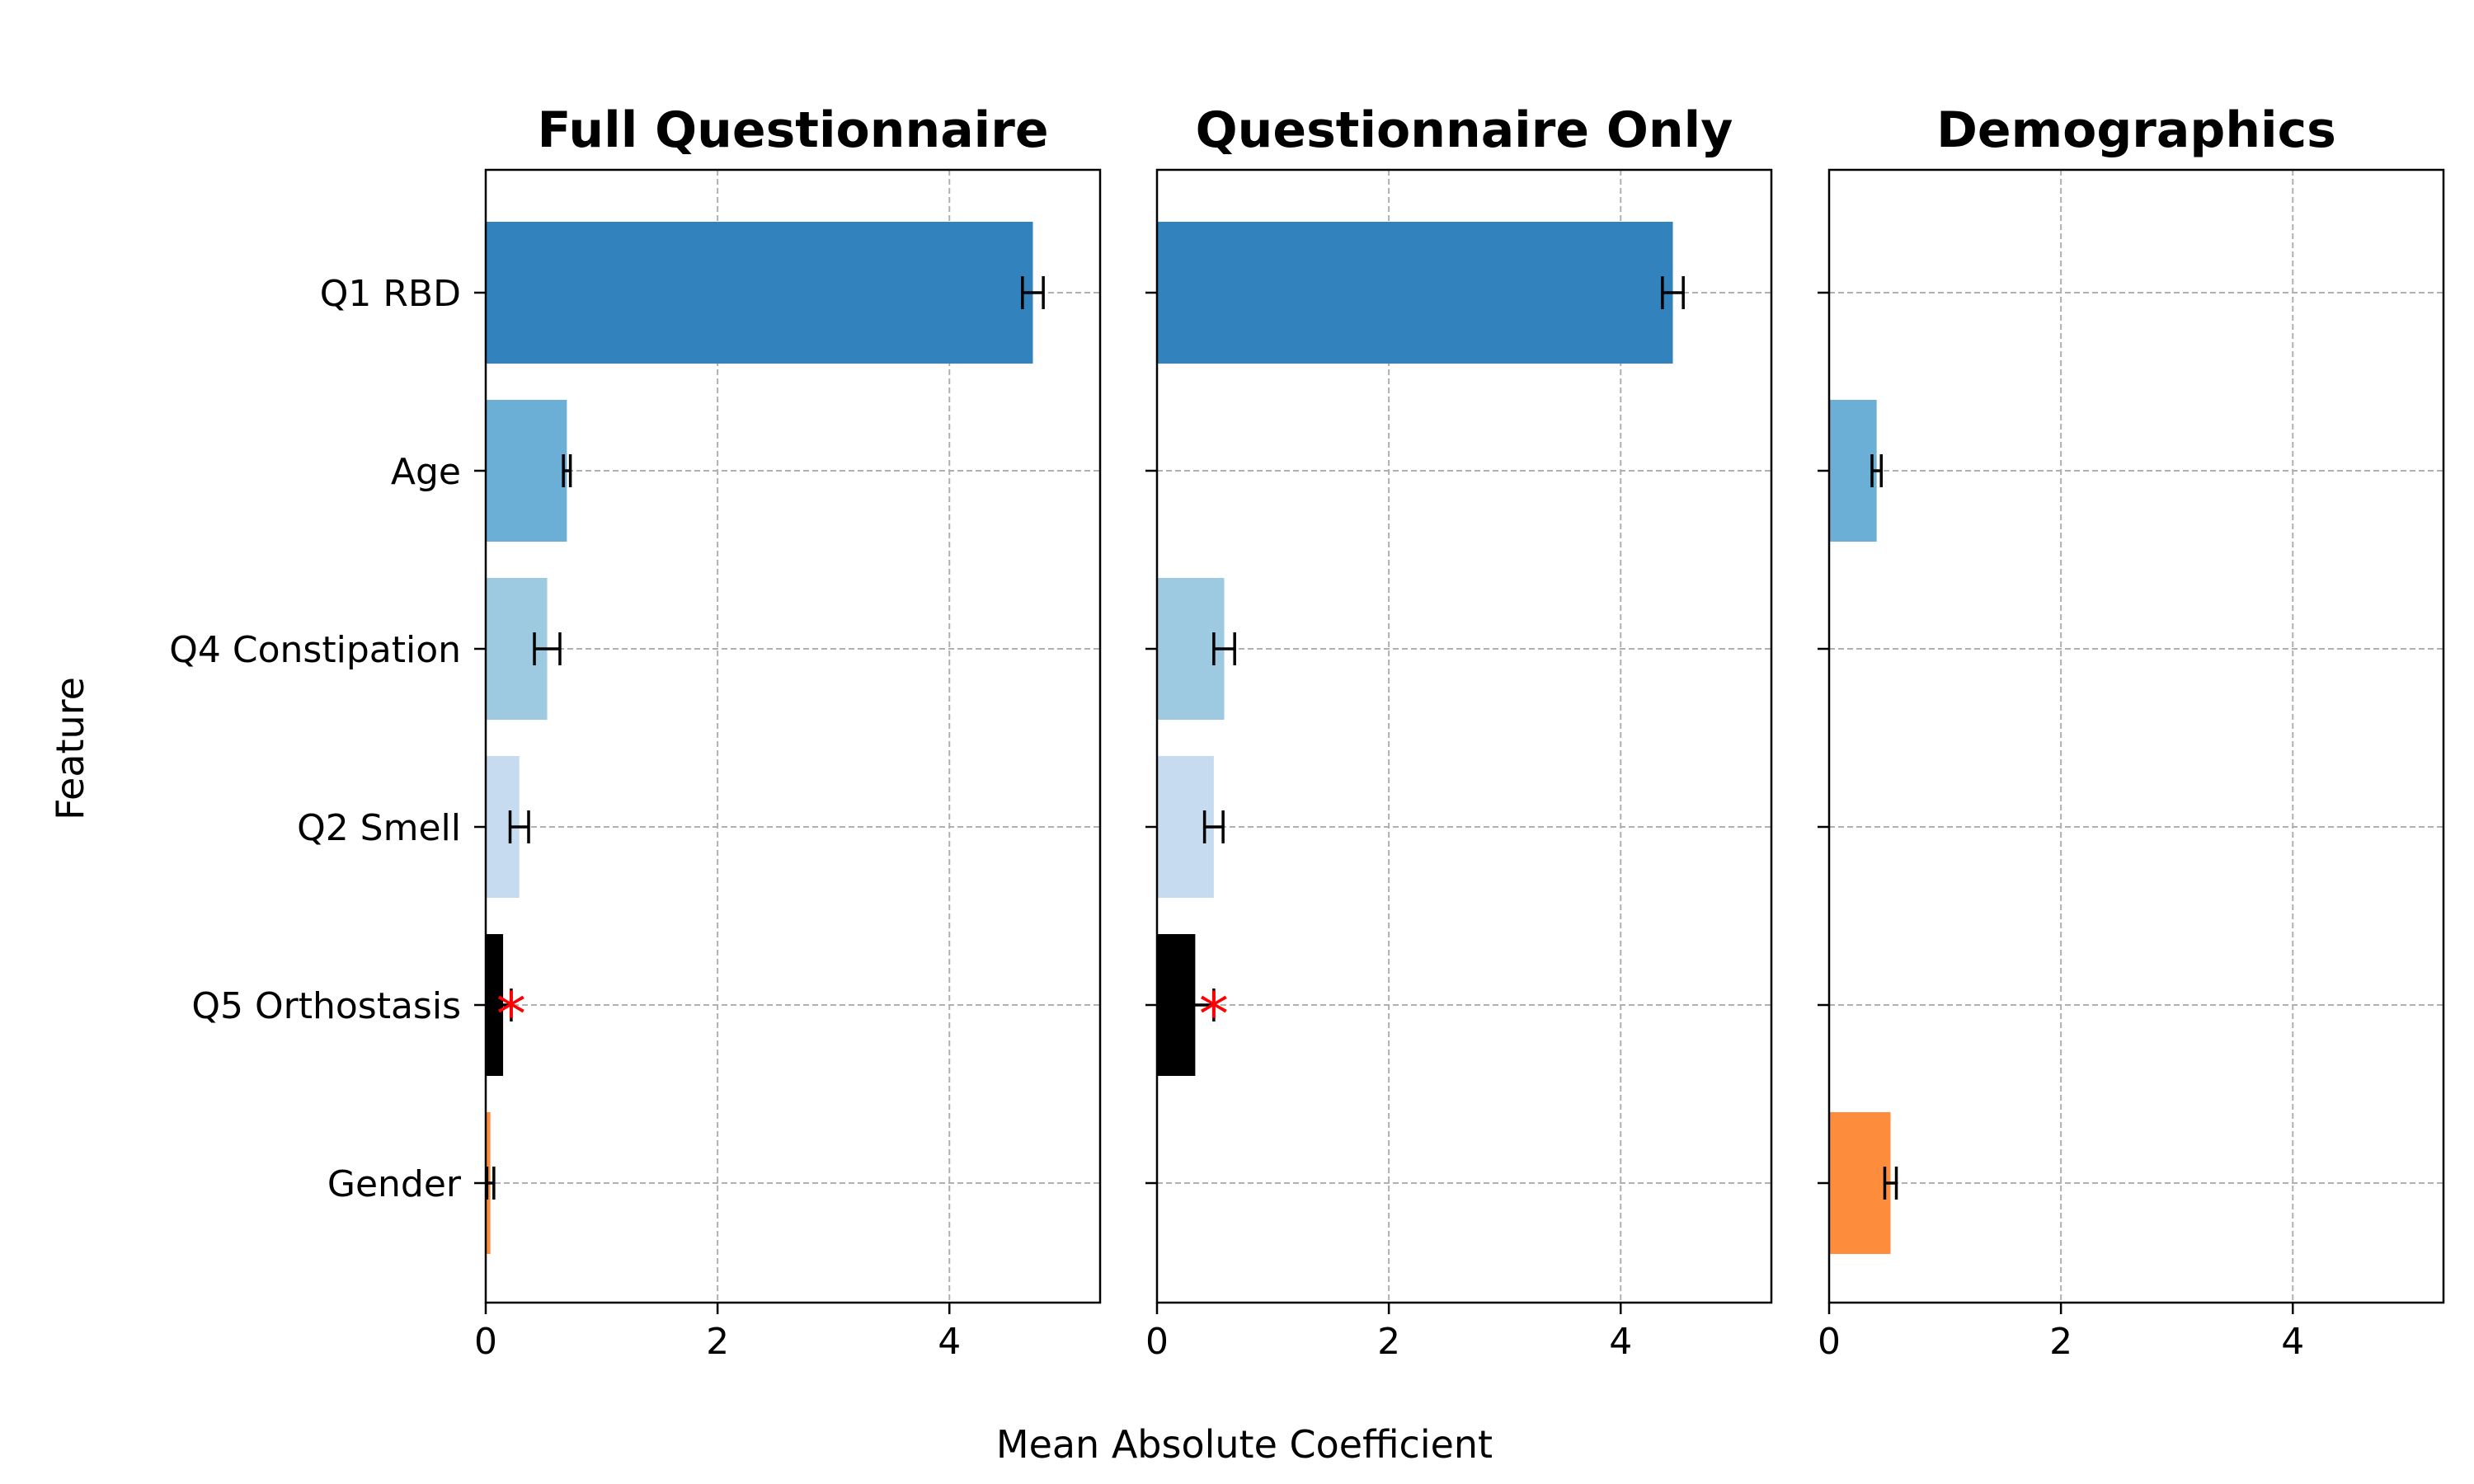 The image size is (2474, 1484). Describe the element at coordinates (70, 748) in the screenshot. I see `y-axis-label: Feature` at that location.